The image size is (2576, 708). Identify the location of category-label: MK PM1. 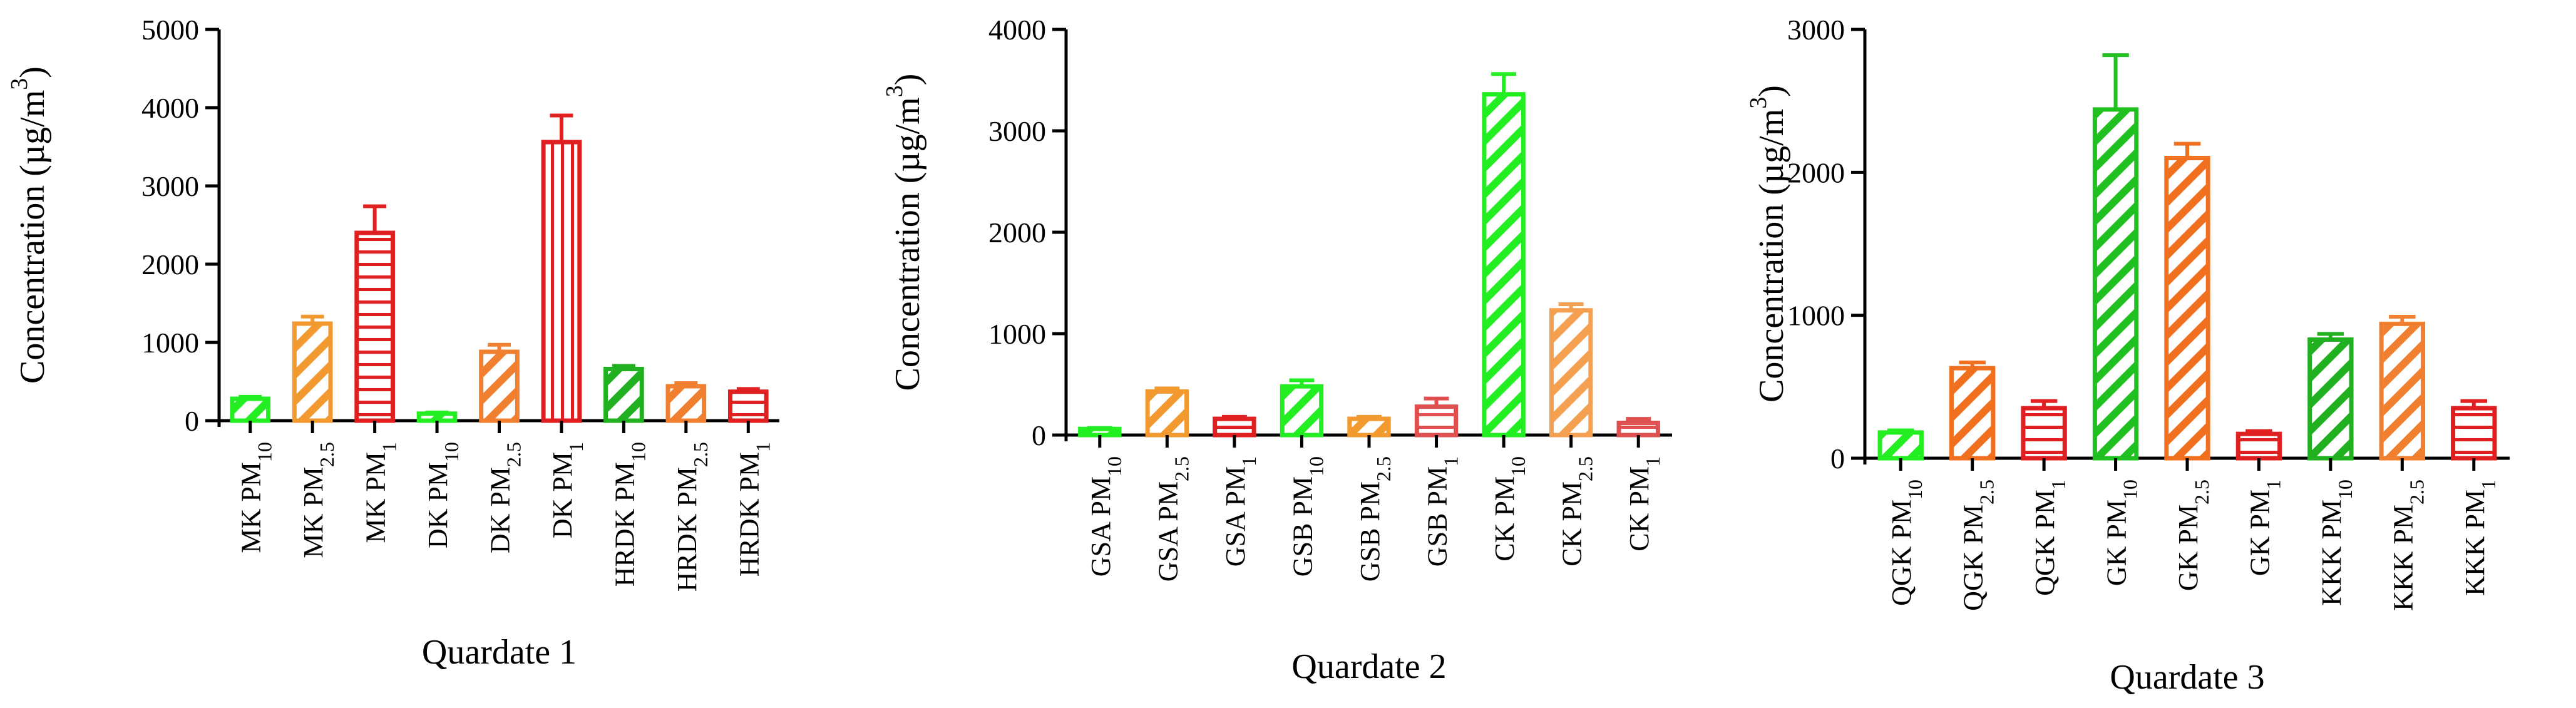
(381, 492).